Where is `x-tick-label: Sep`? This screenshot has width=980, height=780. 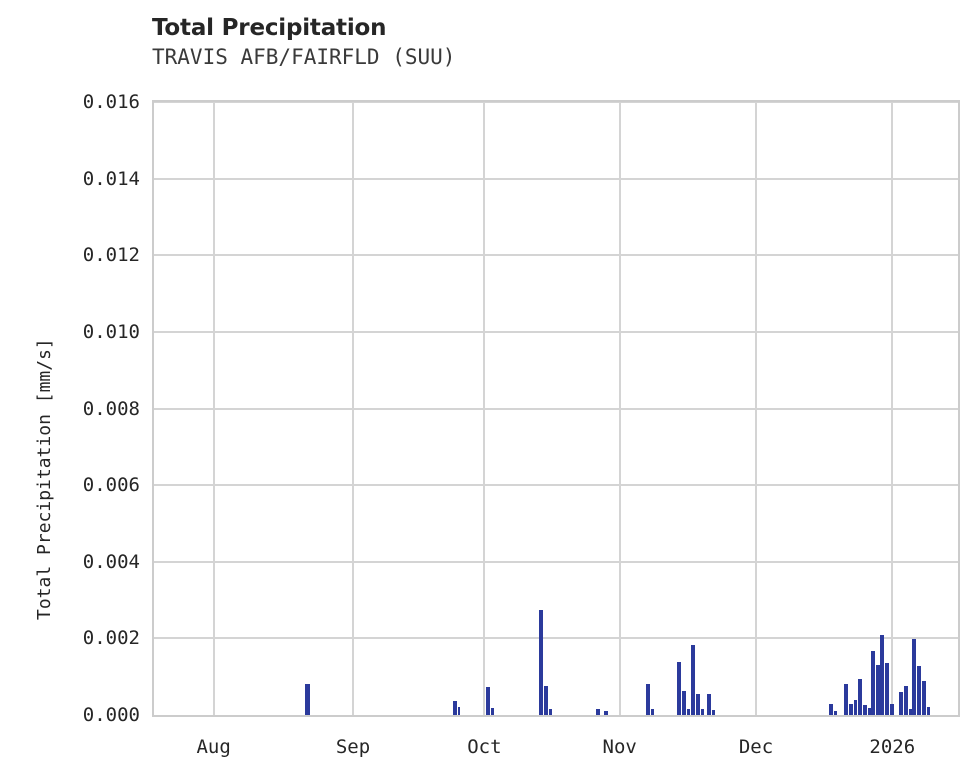 x-tick-label: Sep is located at coordinates (353, 747).